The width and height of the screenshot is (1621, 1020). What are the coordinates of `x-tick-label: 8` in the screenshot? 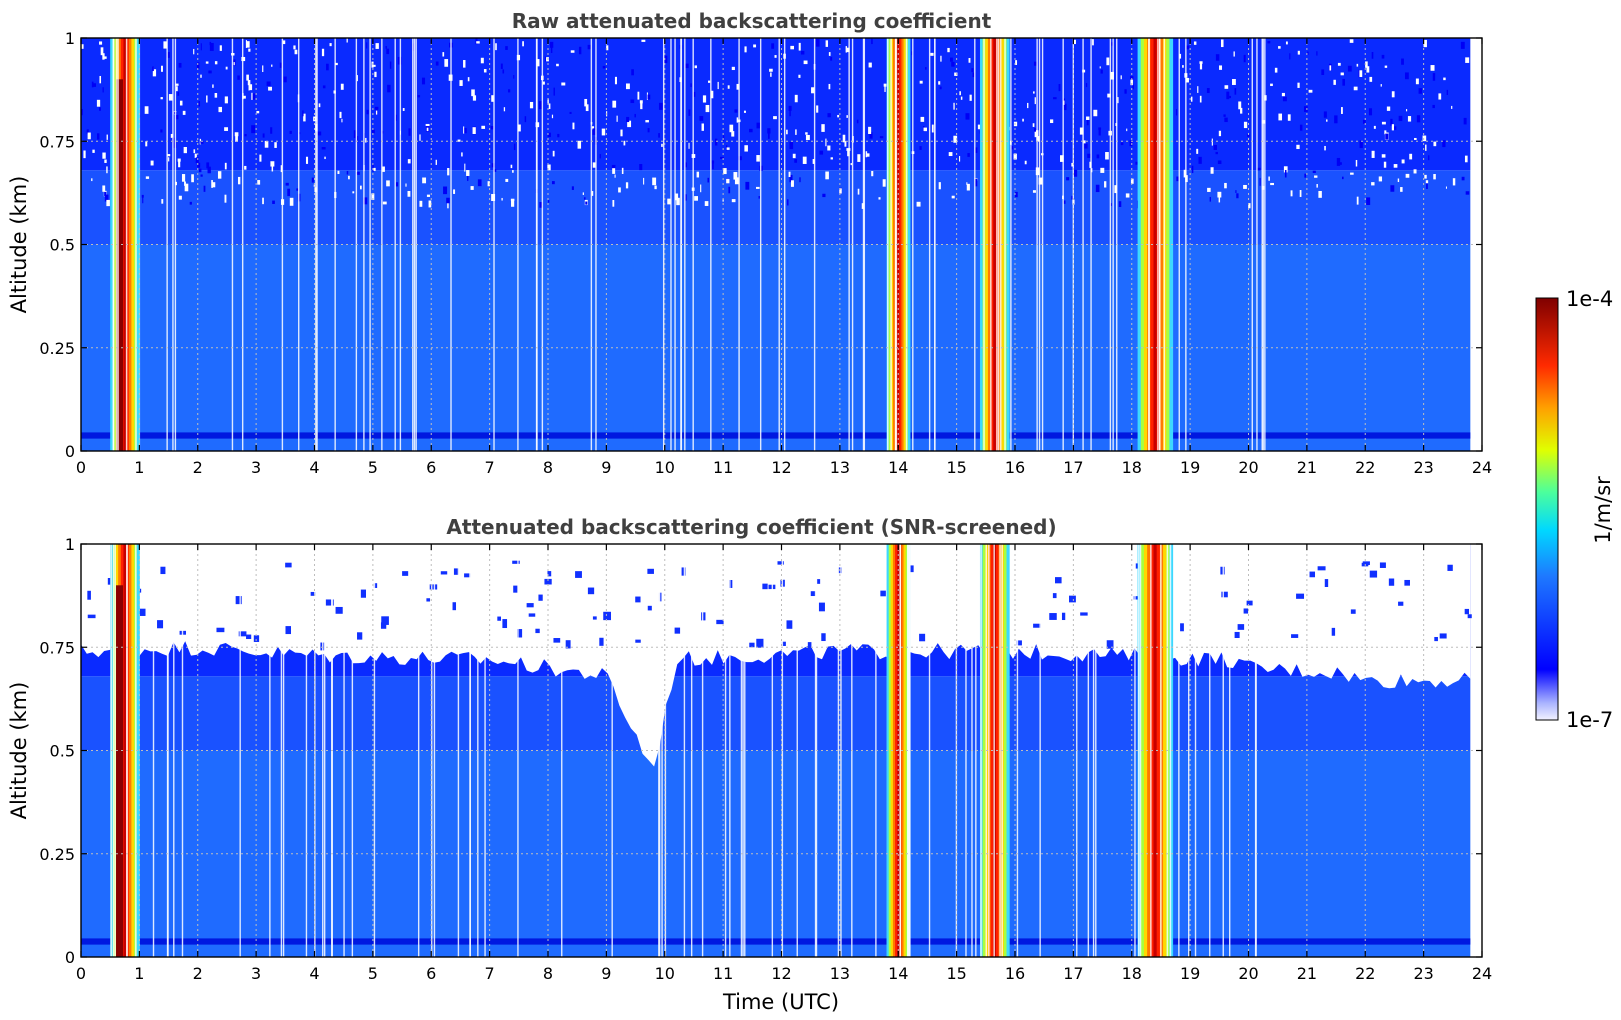 It's located at (548, 973).